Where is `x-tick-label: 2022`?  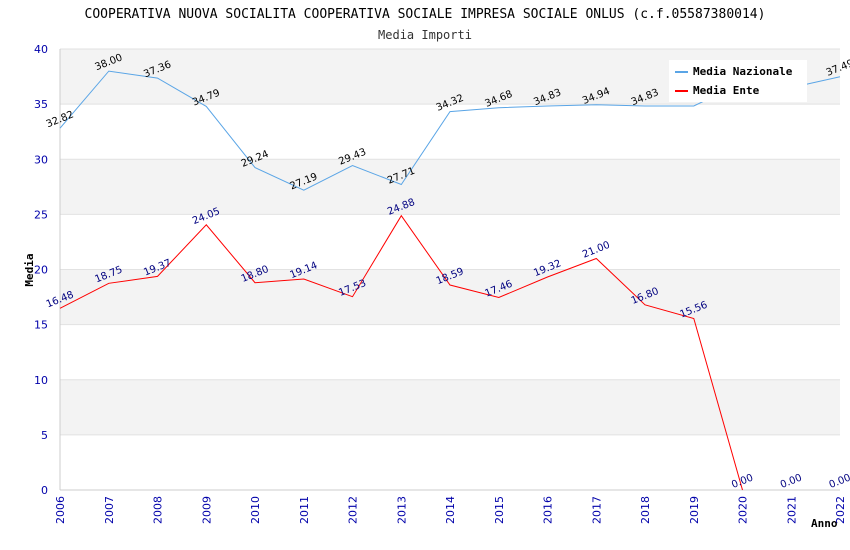
x-tick-label: 2022 is located at coordinates (840, 510).